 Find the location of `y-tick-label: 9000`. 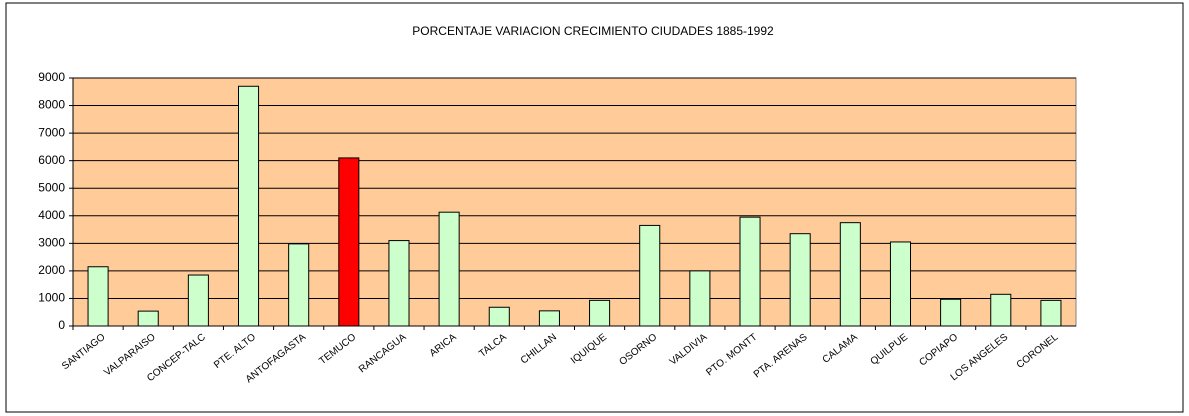

y-tick-label: 9000 is located at coordinates (51, 77).